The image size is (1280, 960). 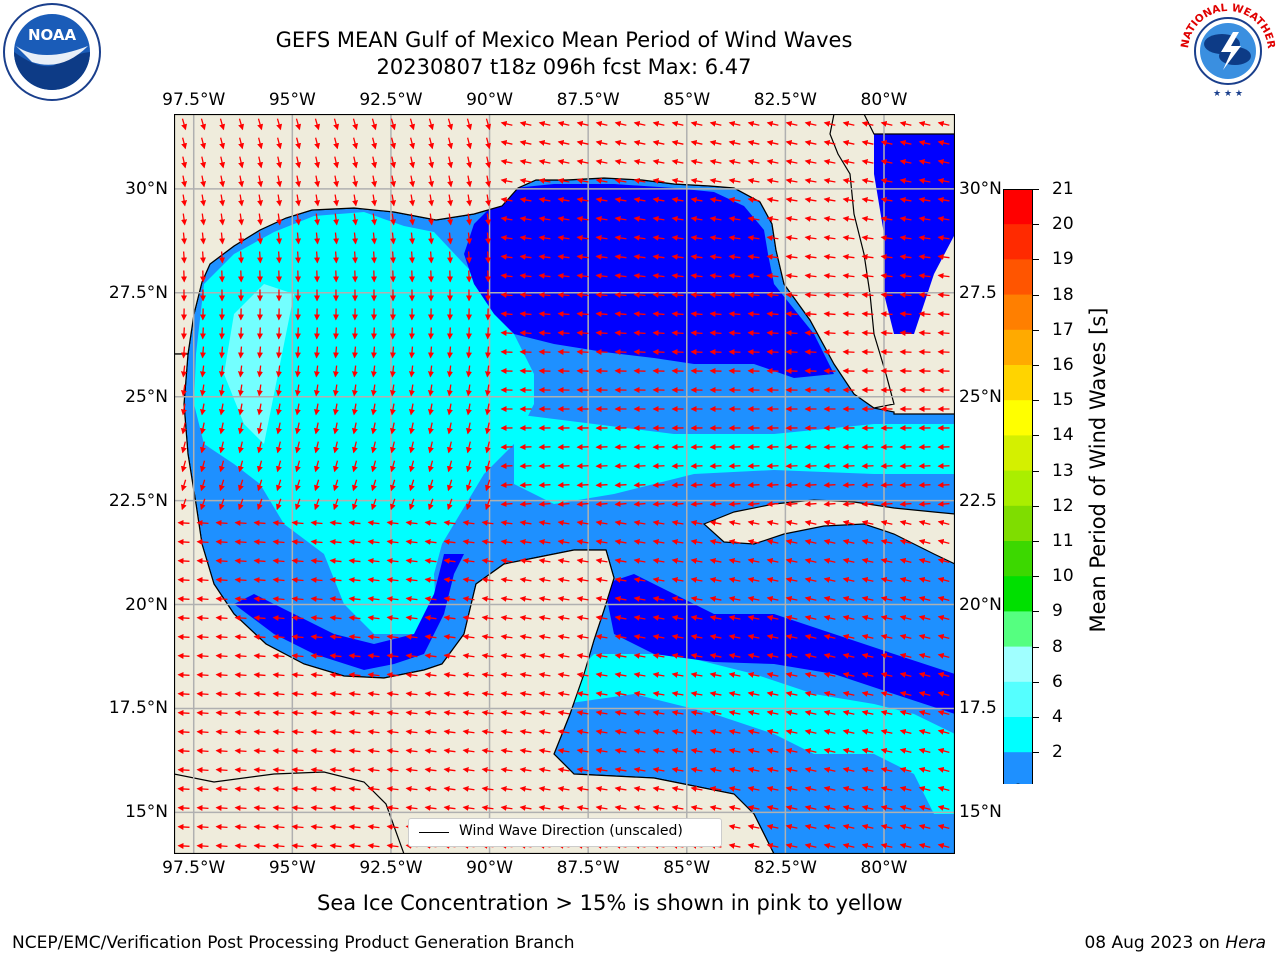 I want to click on zone-0-2-bay, so click(x=349, y=612).